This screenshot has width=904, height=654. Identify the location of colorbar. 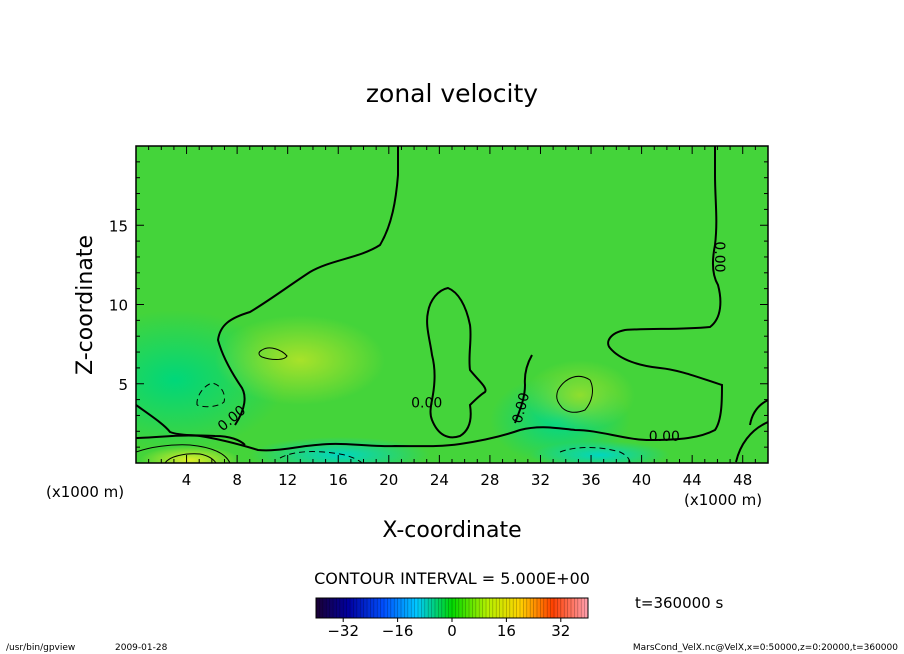
(452, 608).